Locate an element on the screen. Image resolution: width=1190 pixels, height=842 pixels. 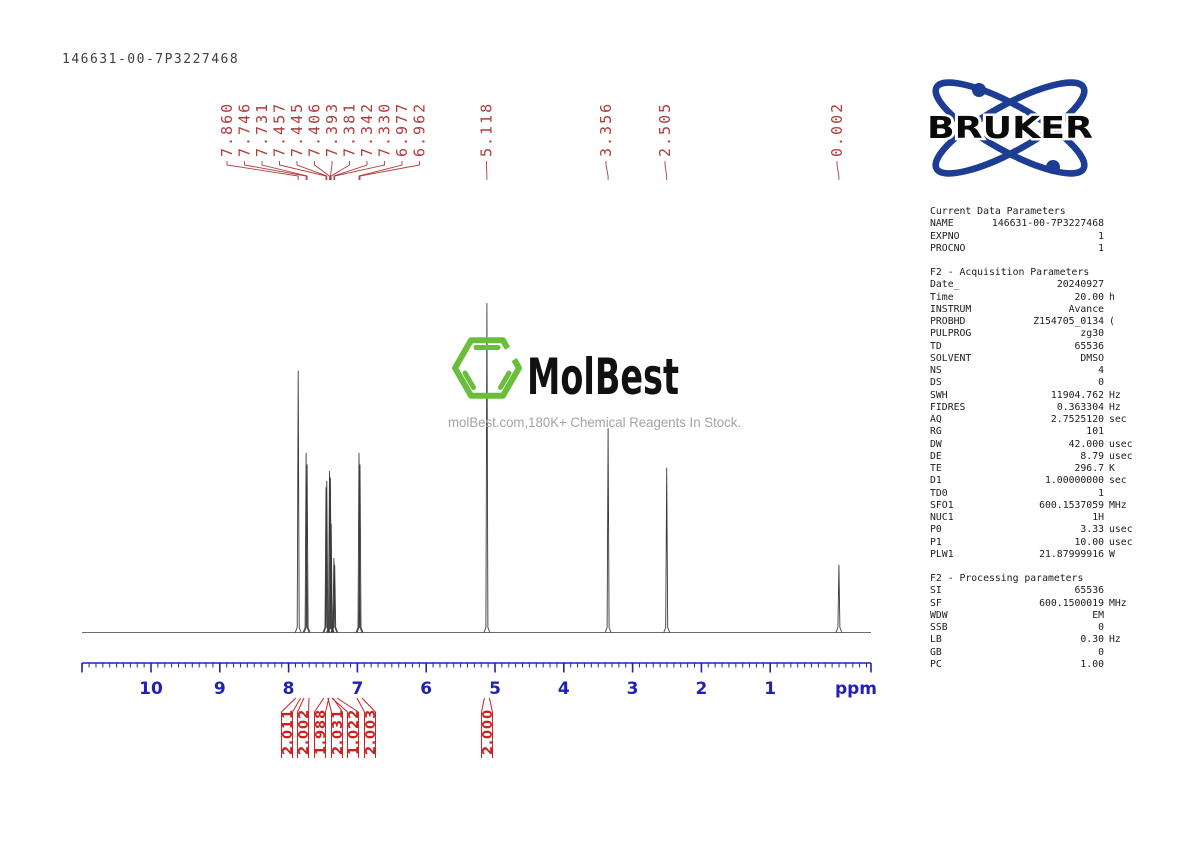
parameter-name: Time is located at coordinates (942, 297).